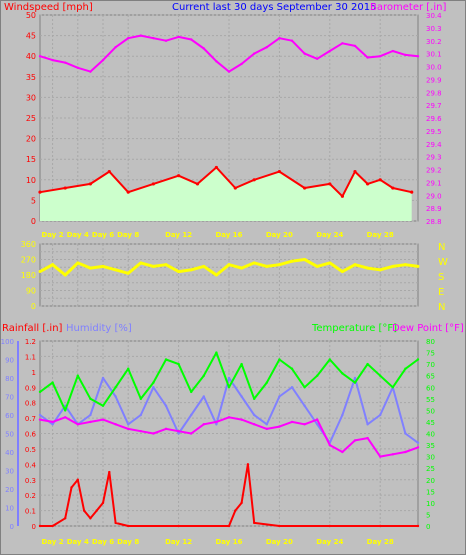 The height and width of the screenshot is (555, 466). What do you see at coordinates (434, 80) in the screenshot?
I see `top-y-tick-right: 29.9` at bounding box center [434, 80].